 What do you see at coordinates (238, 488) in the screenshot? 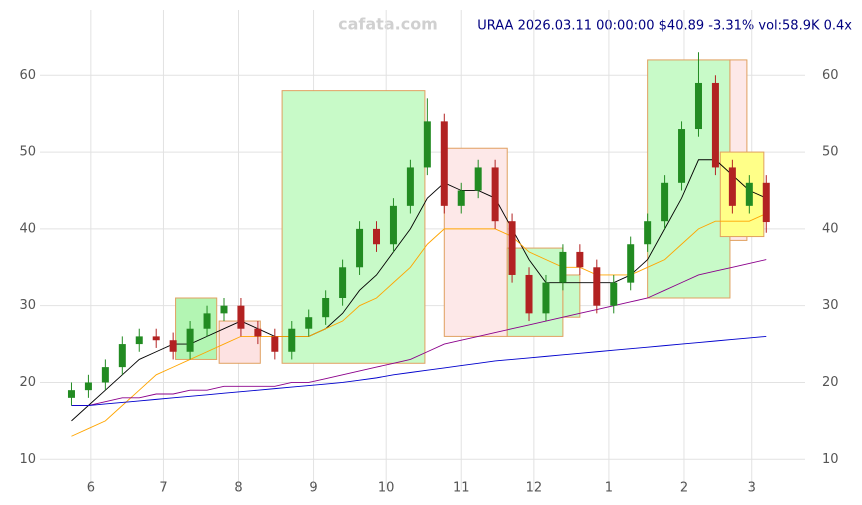
I see `x-tick-label: 8` at bounding box center [238, 488].